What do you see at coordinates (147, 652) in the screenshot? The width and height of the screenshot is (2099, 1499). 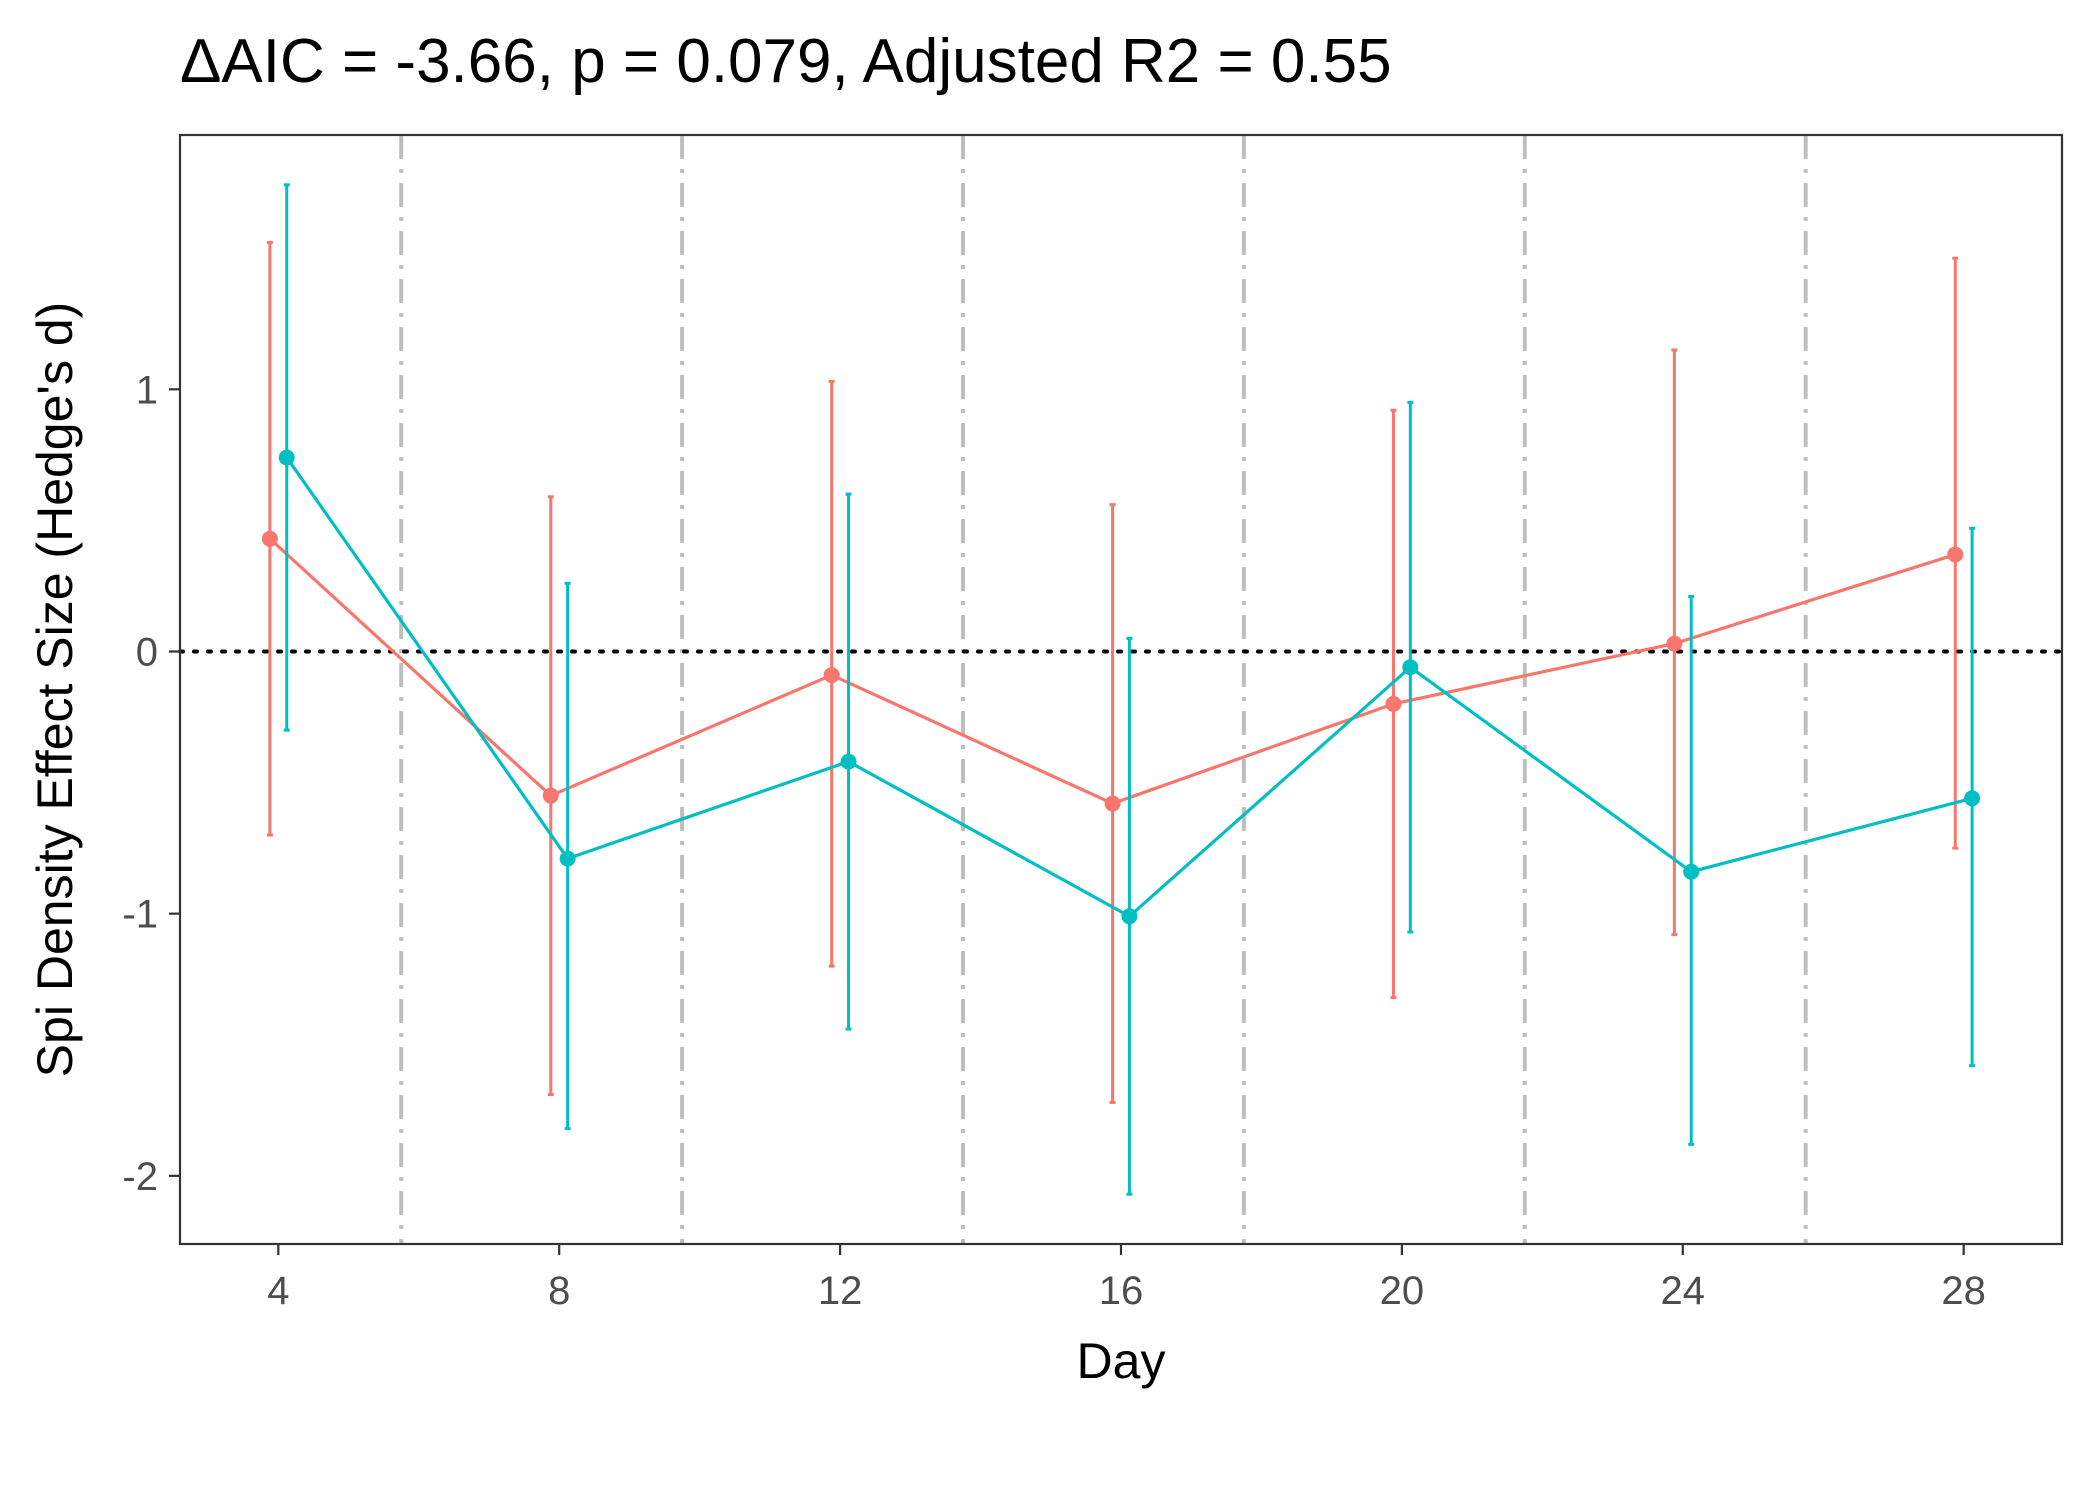 I see `y-tick-label-3: 0` at bounding box center [147, 652].